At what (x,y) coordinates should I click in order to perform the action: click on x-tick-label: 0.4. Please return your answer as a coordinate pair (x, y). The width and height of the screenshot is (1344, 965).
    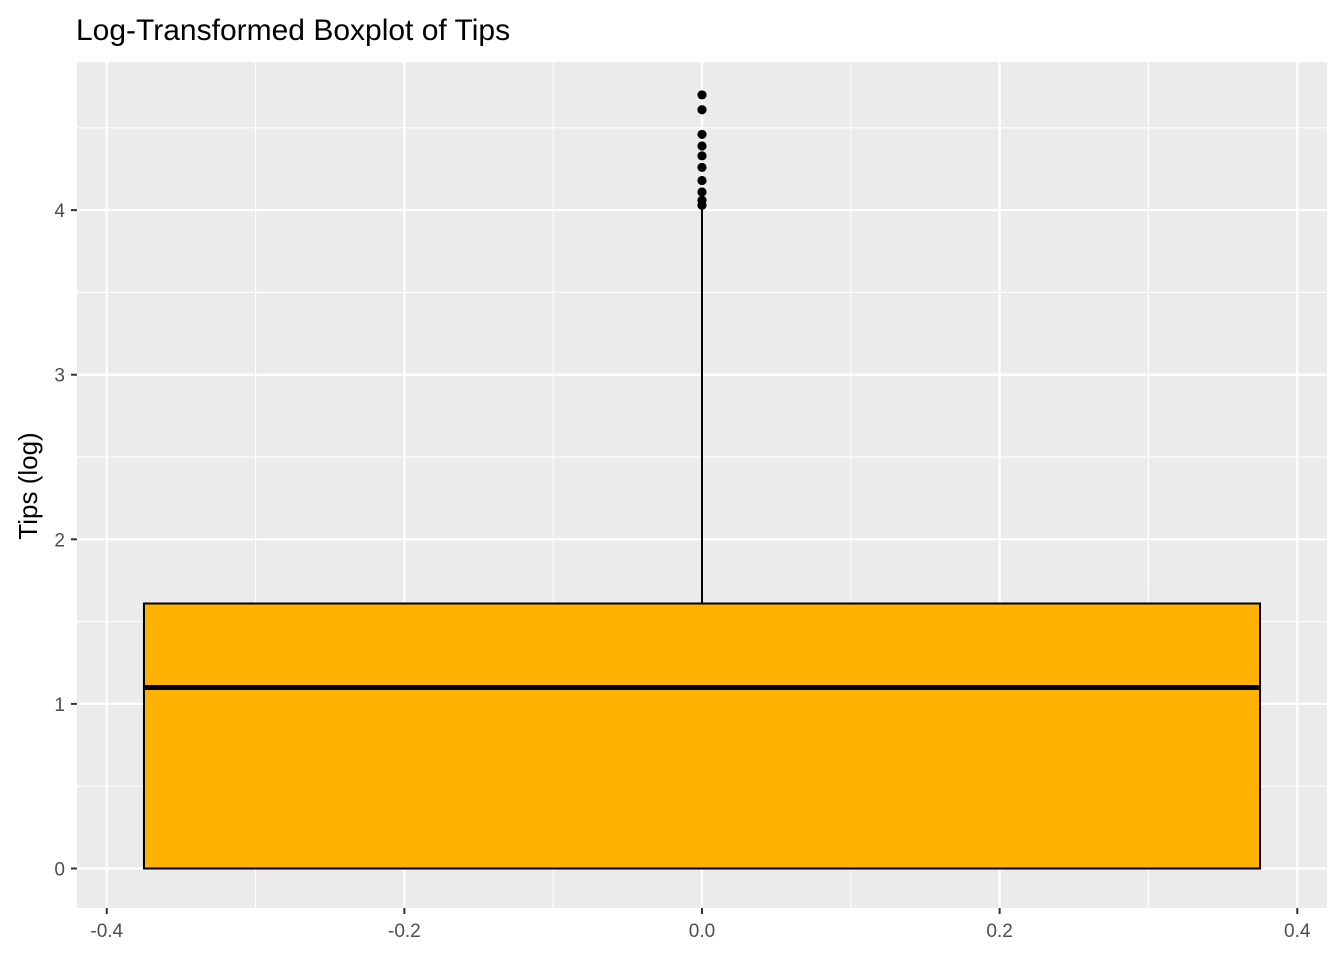
    Looking at the image, I should click on (1297, 931).